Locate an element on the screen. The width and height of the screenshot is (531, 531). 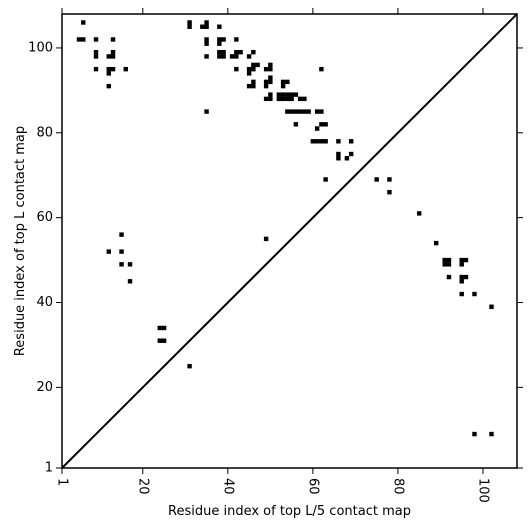
y-tick-label: 1 is located at coordinates (49, 468).